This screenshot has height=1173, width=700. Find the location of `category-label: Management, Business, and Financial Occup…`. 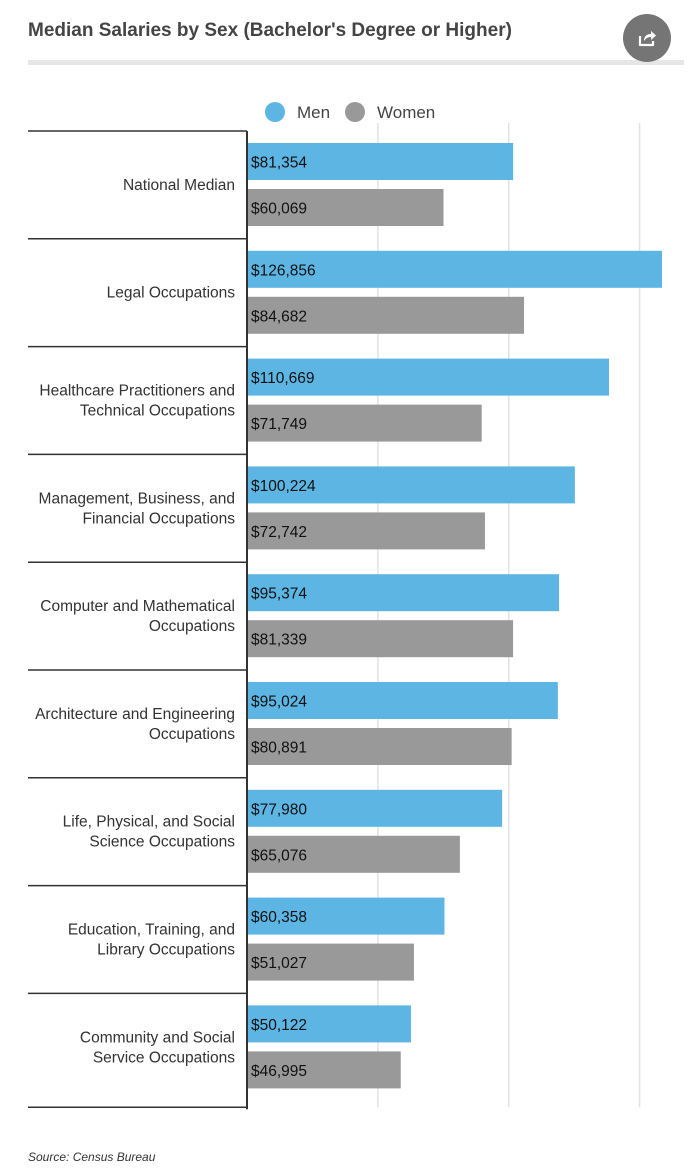

category-label: Management, Business, and Financial Occup… is located at coordinates (137, 508).